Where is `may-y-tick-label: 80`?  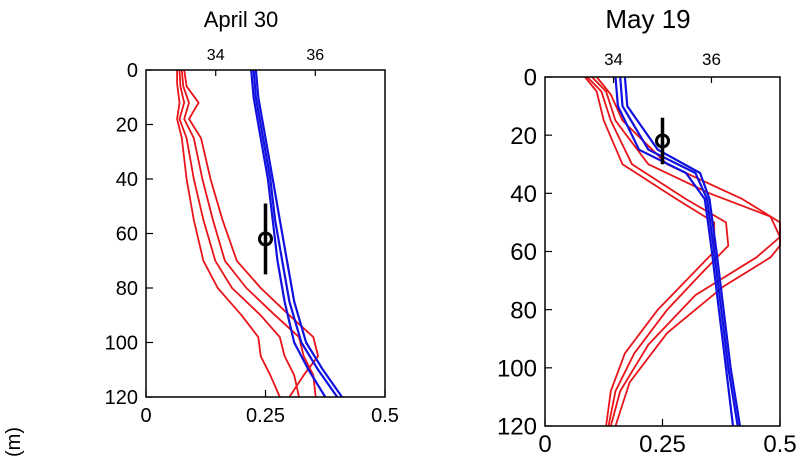 may-y-tick-label: 80 is located at coordinates (523, 310).